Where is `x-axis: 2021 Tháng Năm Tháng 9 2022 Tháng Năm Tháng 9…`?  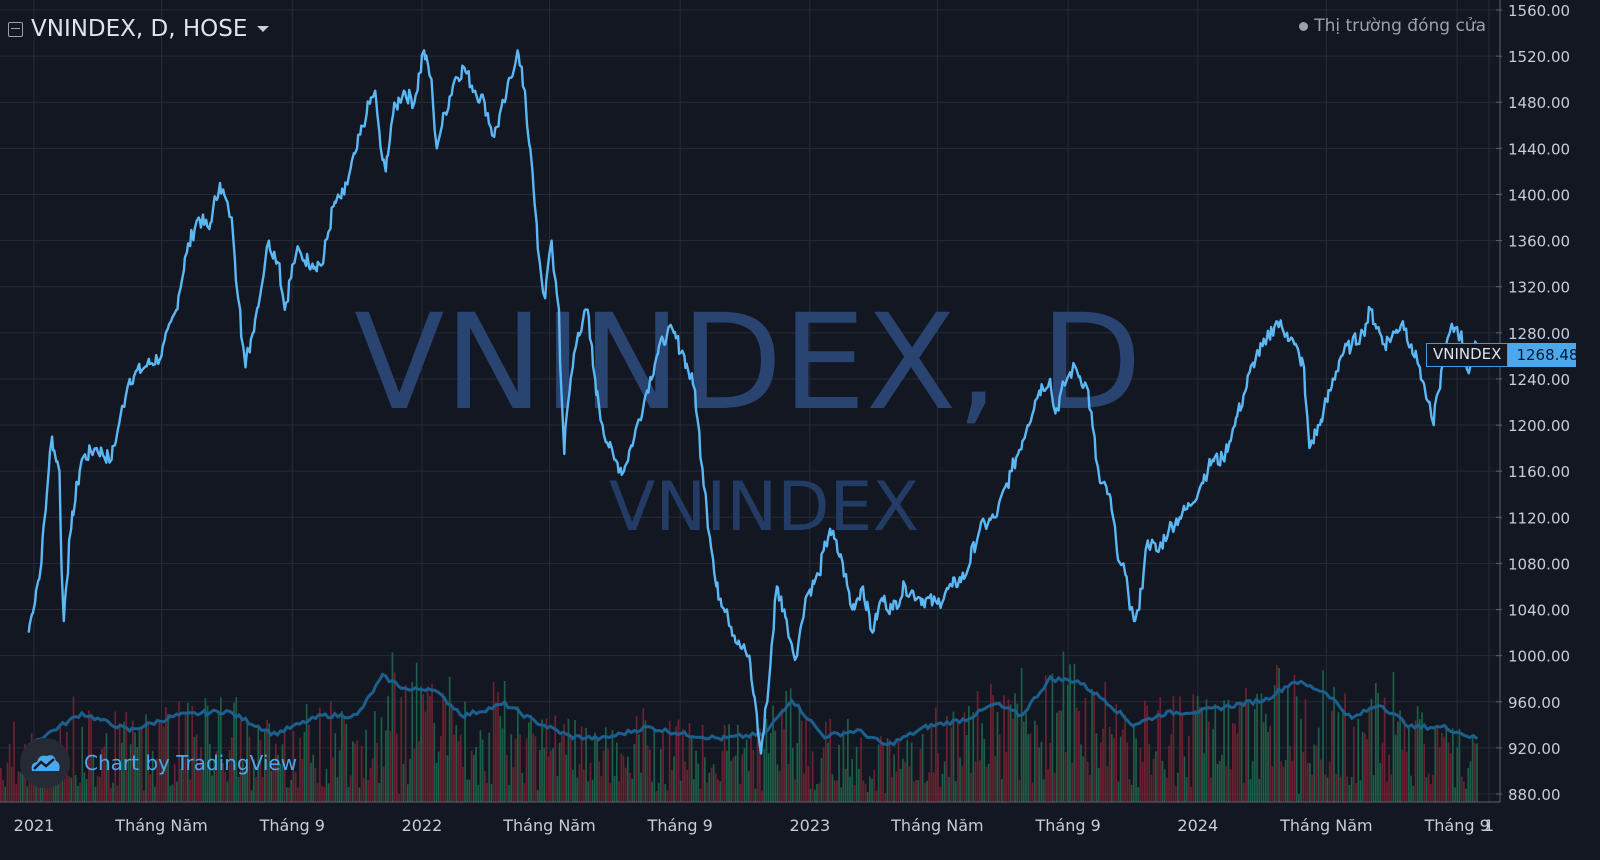
x-axis: 2021 Tháng Năm Tháng 9 2022 Tháng Năm Tháng 9… is located at coordinates (750, 818).